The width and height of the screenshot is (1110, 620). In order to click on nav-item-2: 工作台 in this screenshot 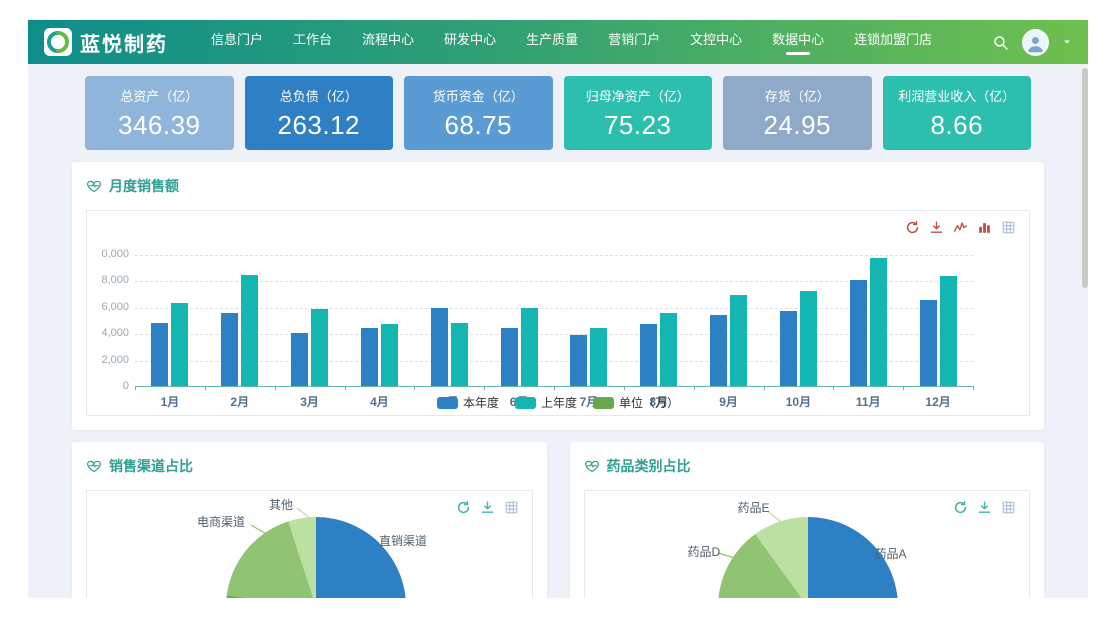, I will do `click(312, 42)`.